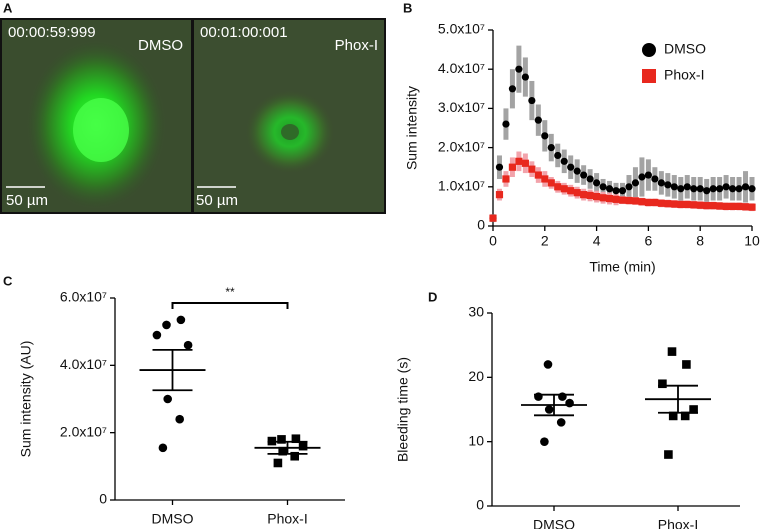 The image size is (768, 529). What do you see at coordinates (752, 241) in the screenshot?
I see `x-tick-label: 10` at bounding box center [752, 241].